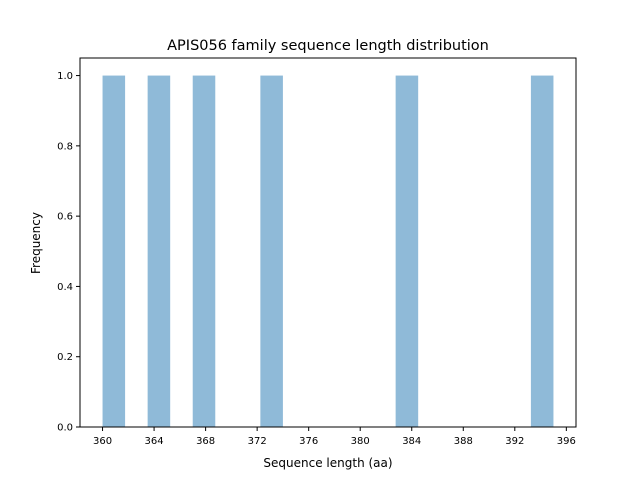 This screenshot has width=640, height=484. Describe the element at coordinates (205, 441) in the screenshot. I see `x-tick-label: 368` at that location.